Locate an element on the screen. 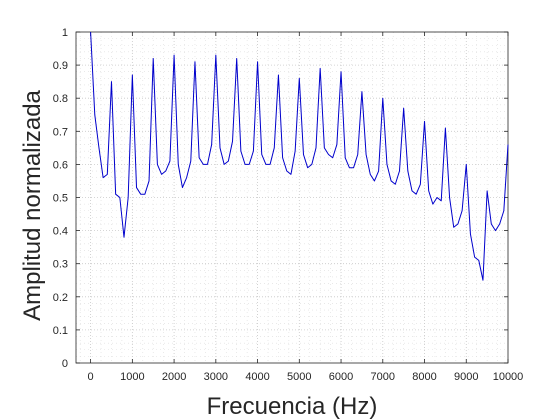  y-tick-label: 0.7 is located at coordinates (60, 132).